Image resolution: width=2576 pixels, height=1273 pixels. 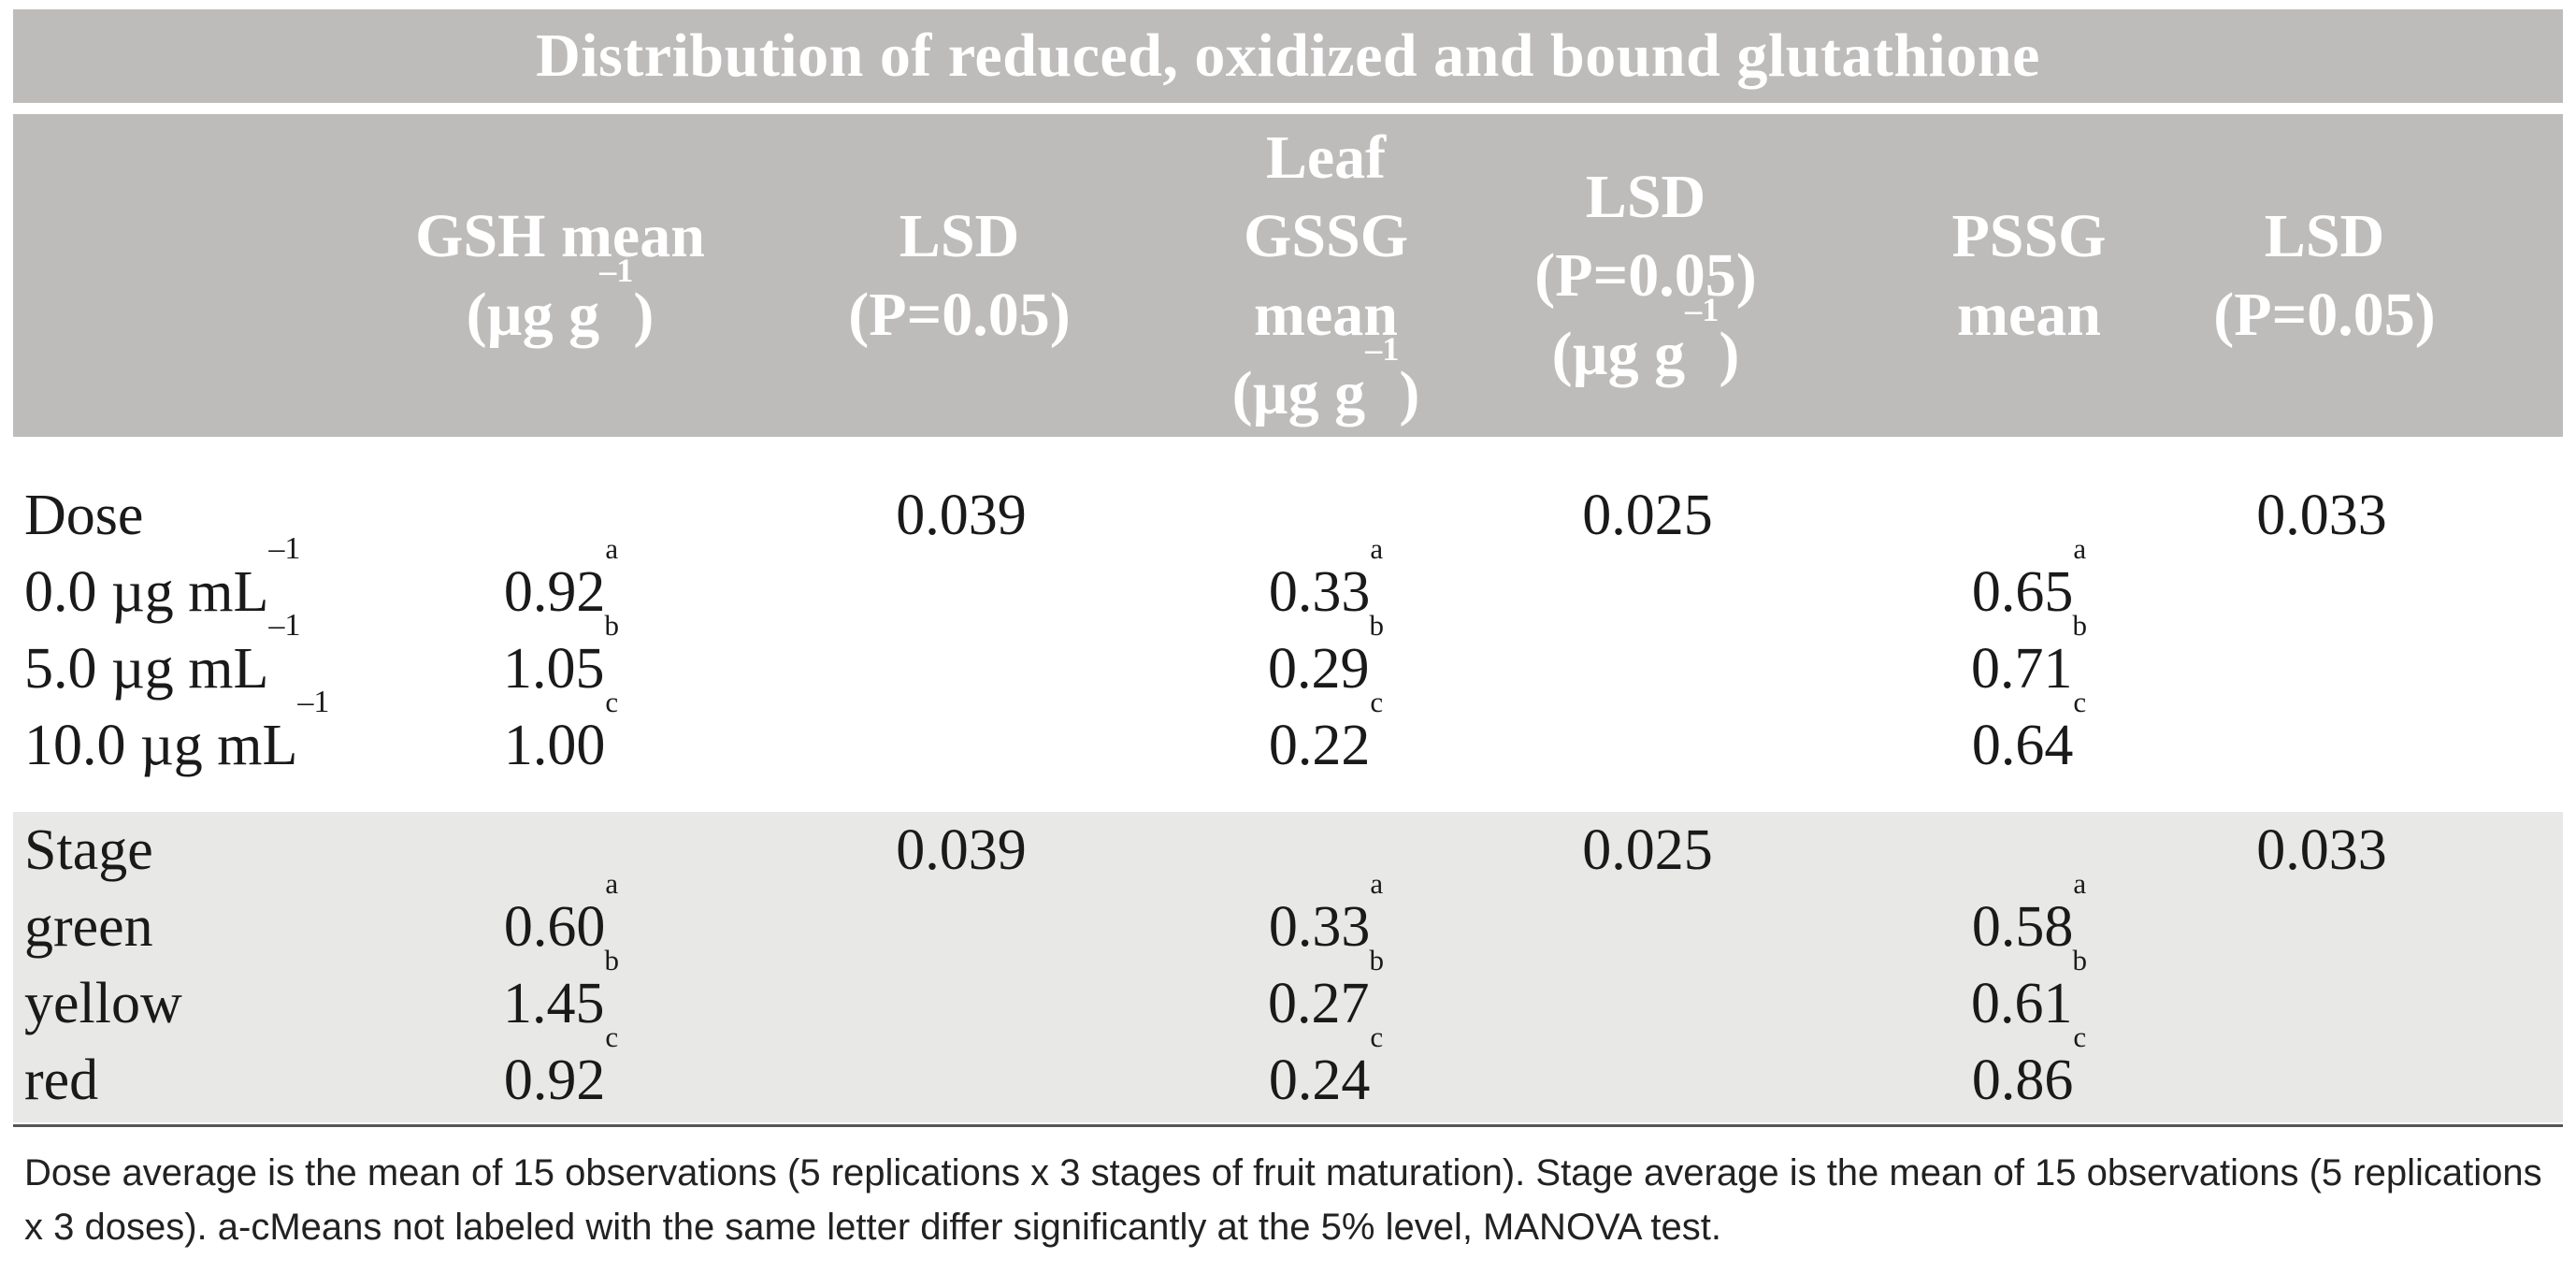 I want to click on dose-row-label: 10.0 µg mL–1, so click(x=177, y=730).